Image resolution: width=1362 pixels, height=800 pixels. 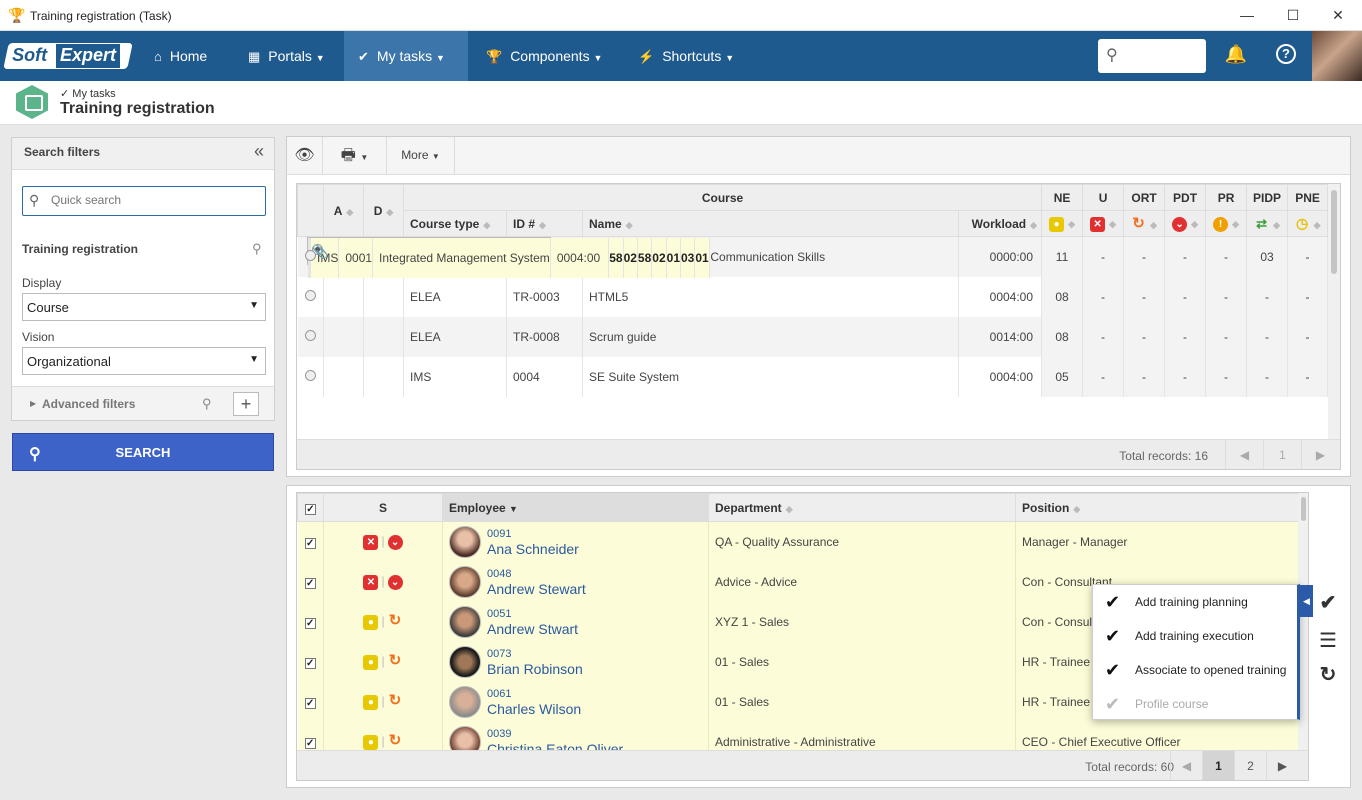 I want to click on cell-ort: 58, so click(x=645, y=258).